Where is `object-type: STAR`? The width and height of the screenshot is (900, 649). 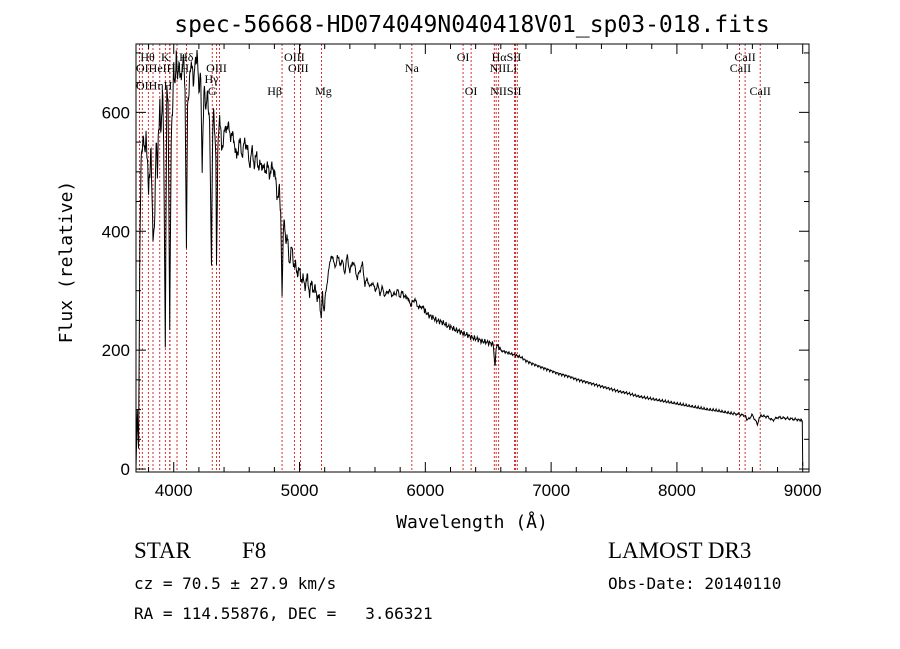 object-type: STAR is located at coordinates (162, 550).